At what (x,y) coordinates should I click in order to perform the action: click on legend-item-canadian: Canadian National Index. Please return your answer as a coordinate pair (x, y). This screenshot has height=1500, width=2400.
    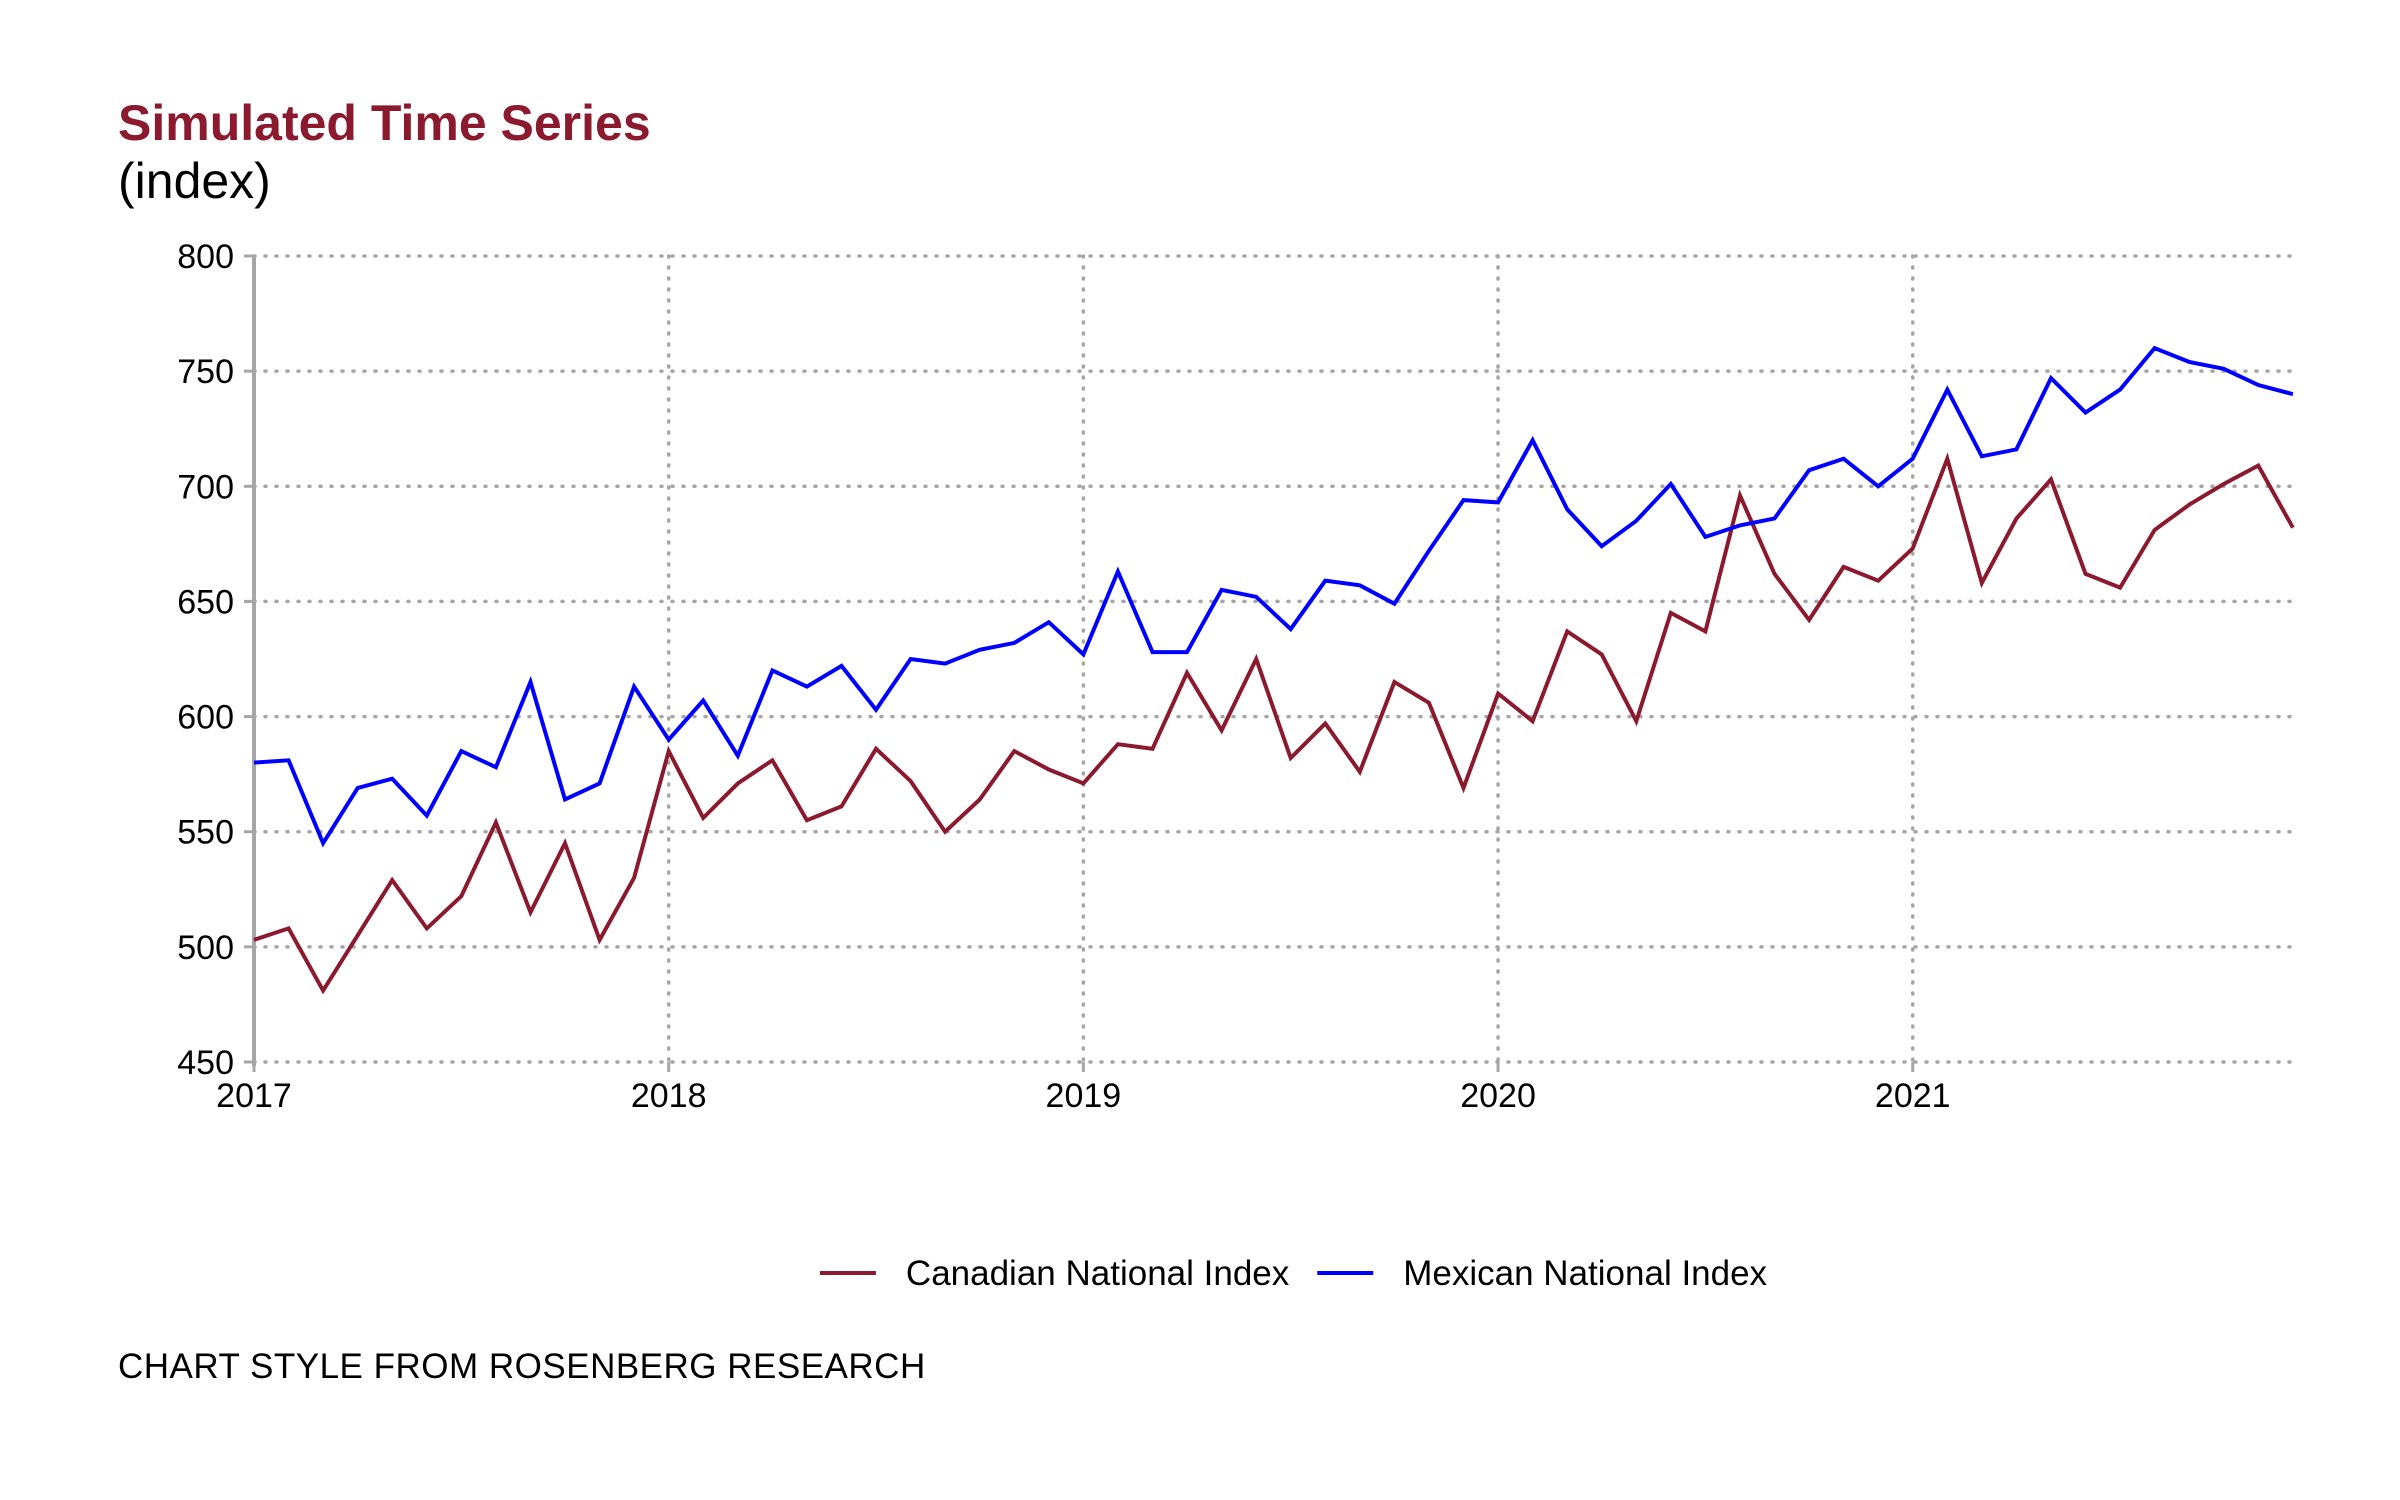
    Looking at the image, I should click on (1054, 1273).